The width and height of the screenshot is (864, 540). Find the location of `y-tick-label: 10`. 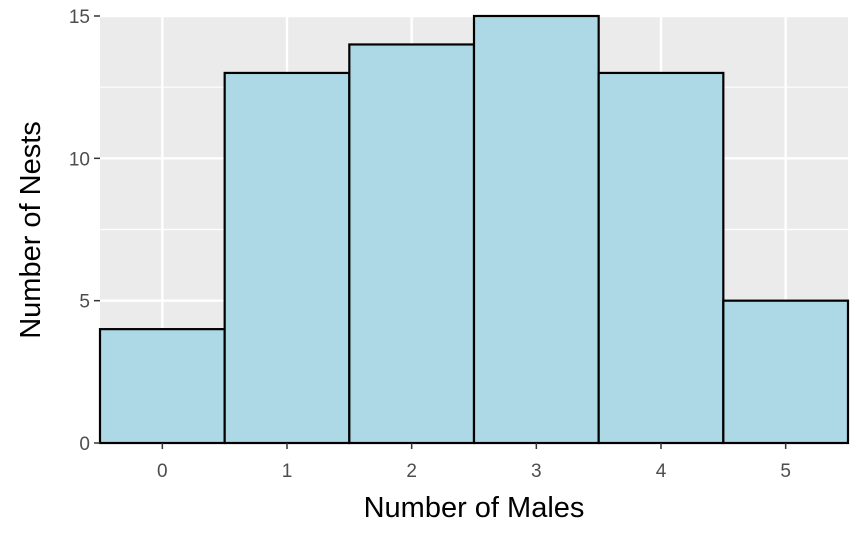

y-tick-label: 10 is located at coordinates (79, 159).